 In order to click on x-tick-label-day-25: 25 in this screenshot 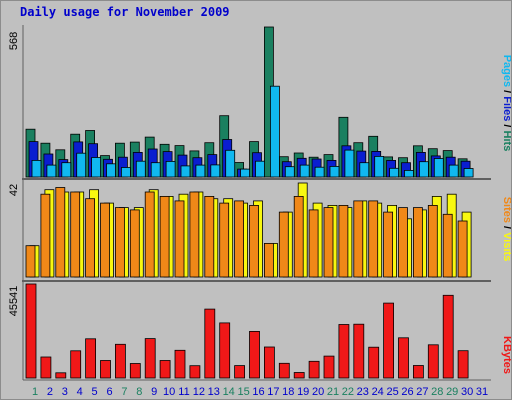, I will do `click(392, 392)`.